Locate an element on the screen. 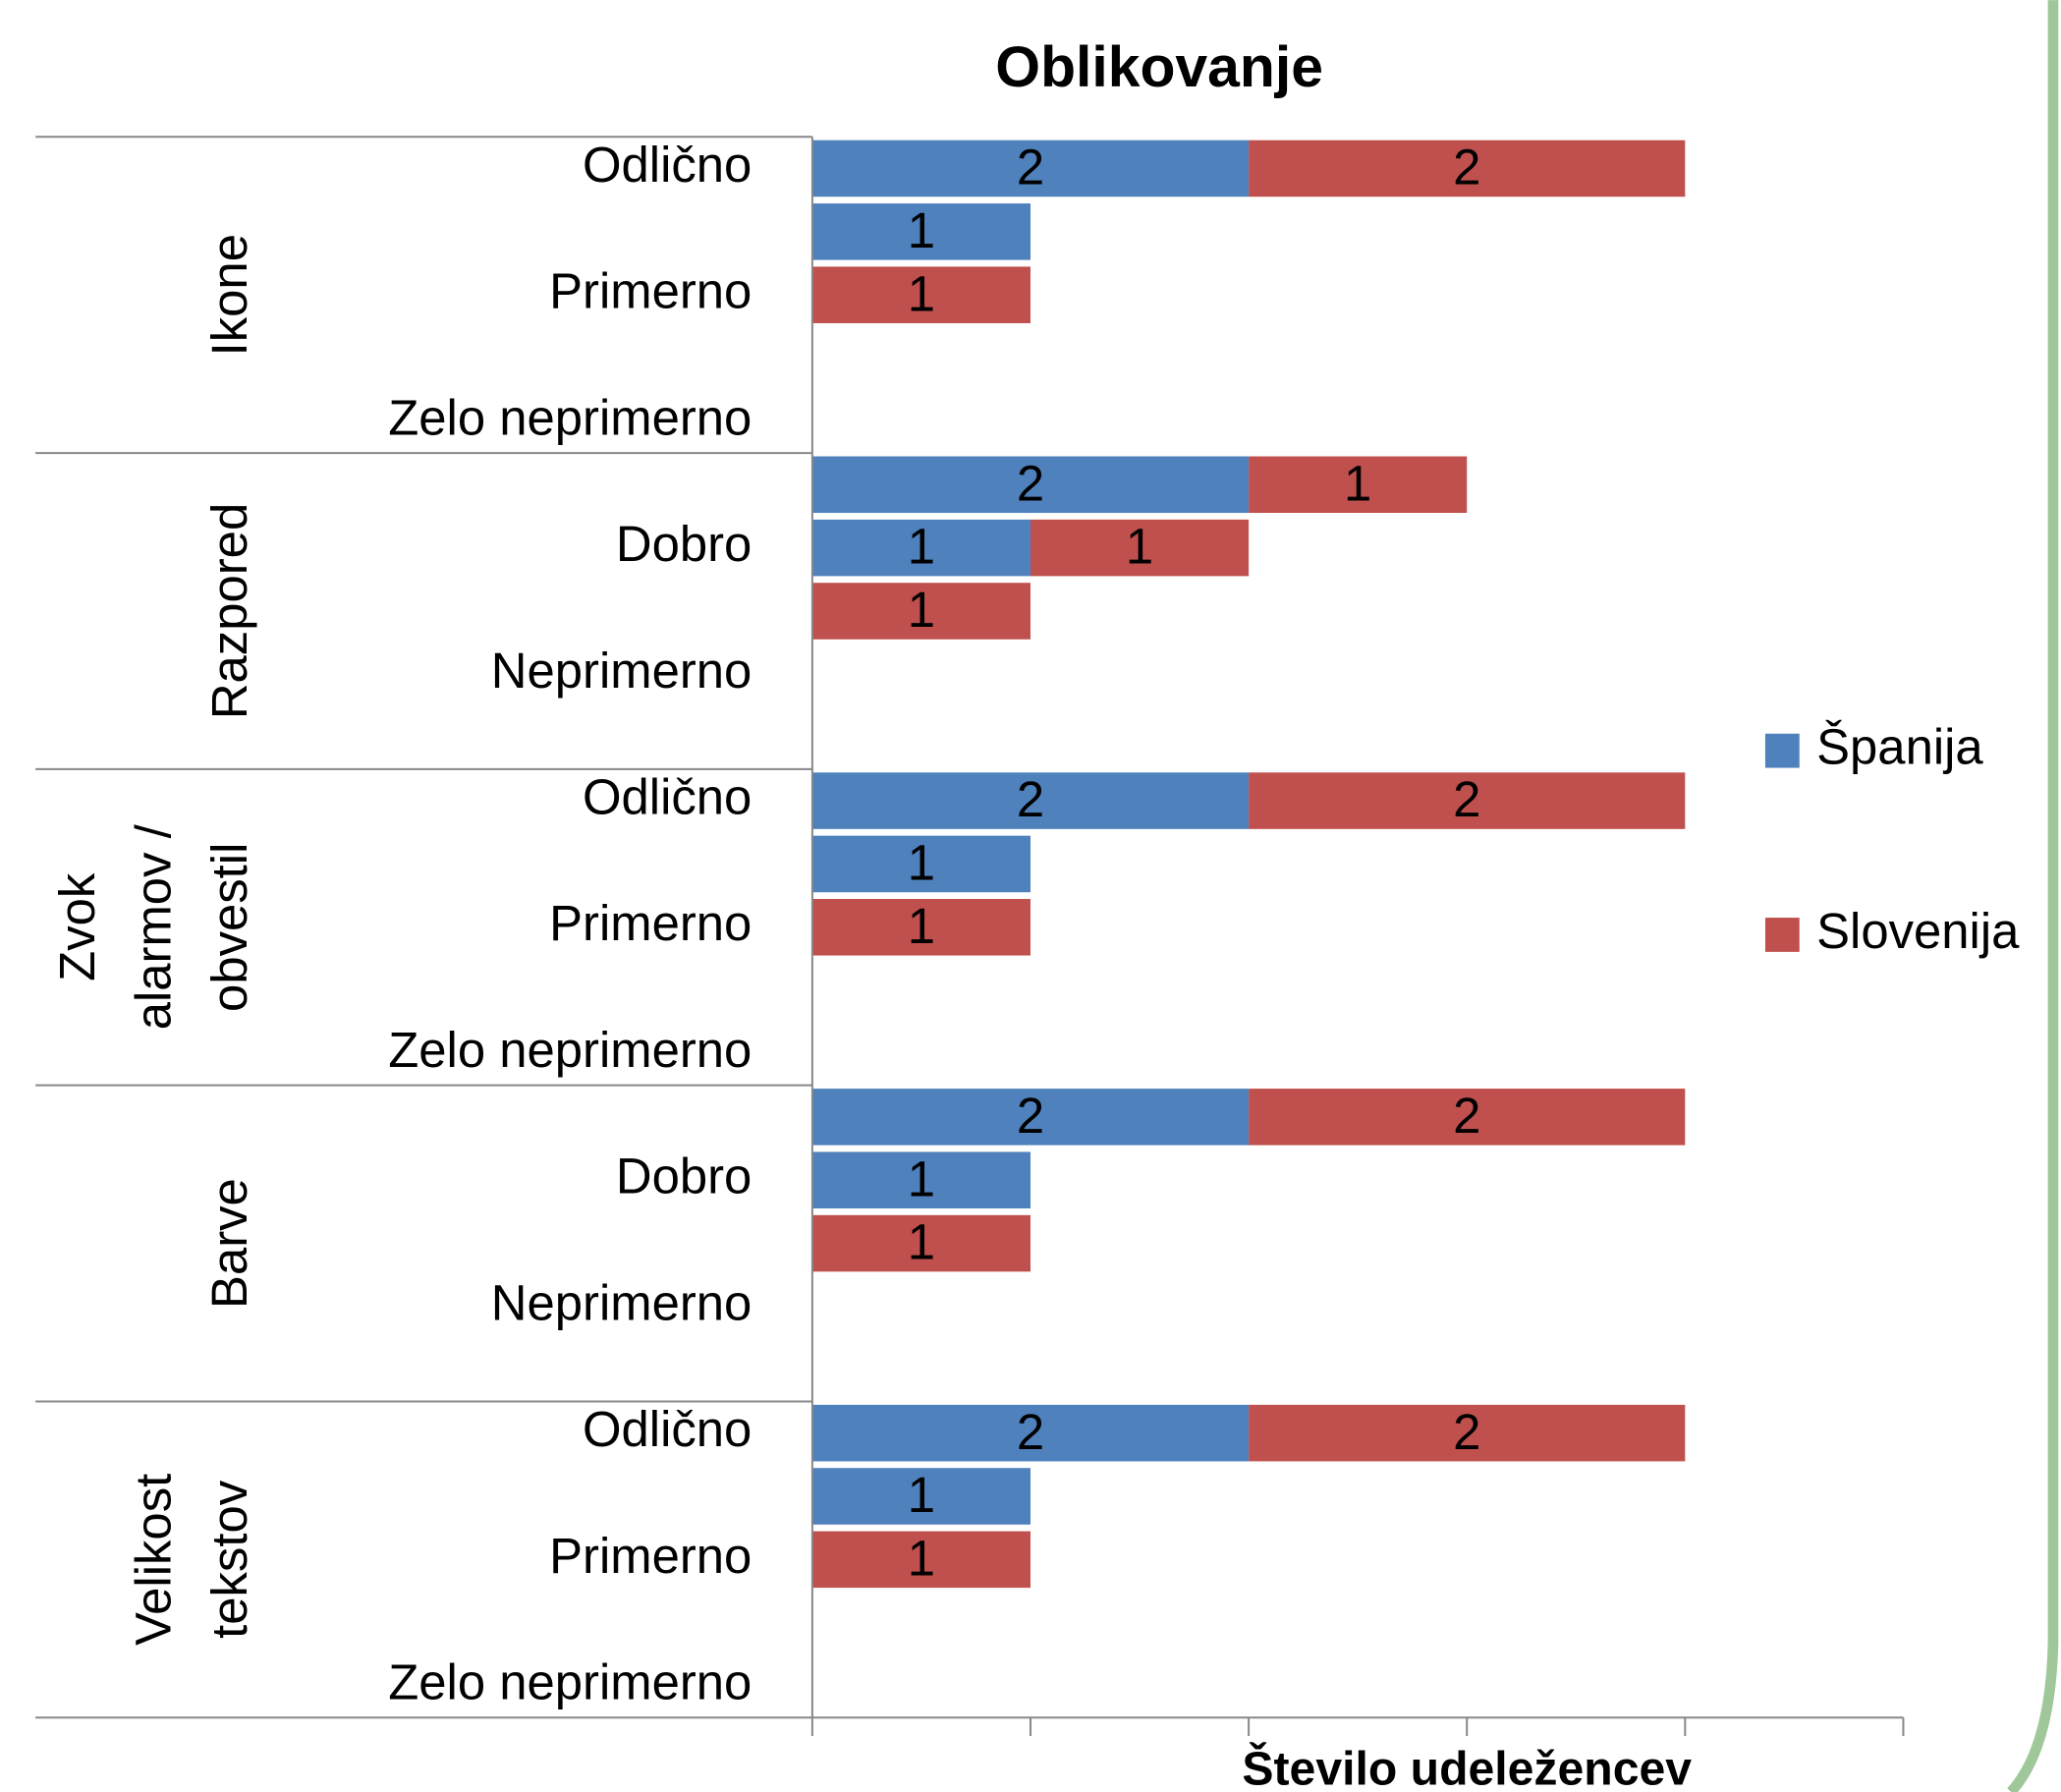  group-label: Barve is located at coordinates (230, 1243).